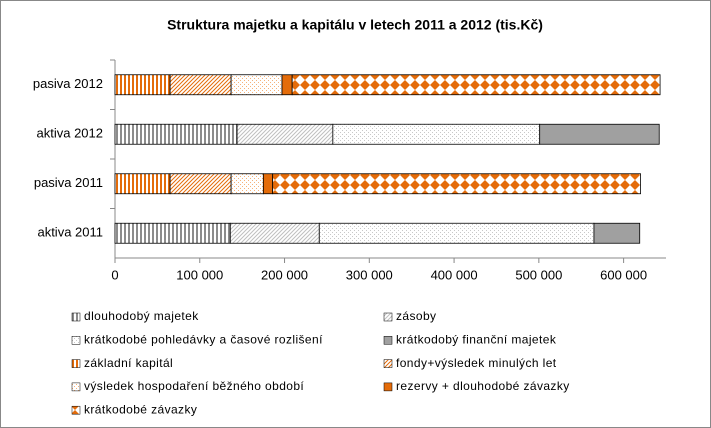 This screenshot has width=711, height=428. Describe the element at coordinates (483, 386) in the screenshot. I see `legend-label: rezervy + dlouhodobé závazky` at that location.